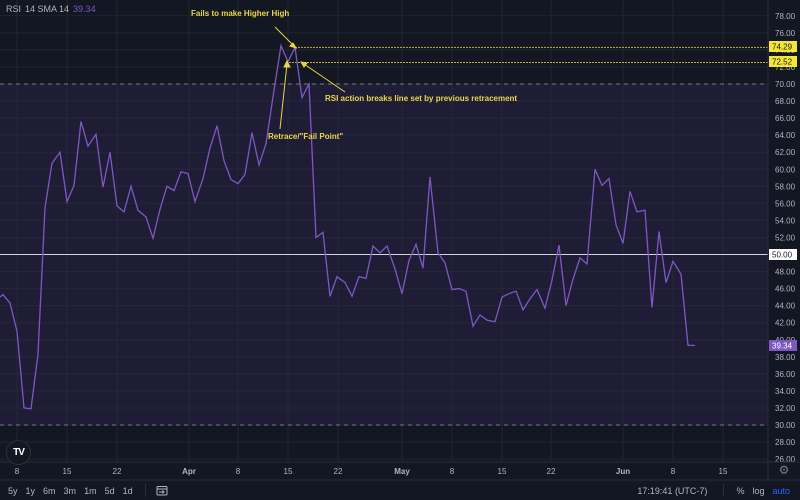 The height and width of the screenshot is (500, 800). What do you see at coordinates (189, 471) in the screenshot?
I see `time-axis-label: Apr` at bounding box center [189, 471].